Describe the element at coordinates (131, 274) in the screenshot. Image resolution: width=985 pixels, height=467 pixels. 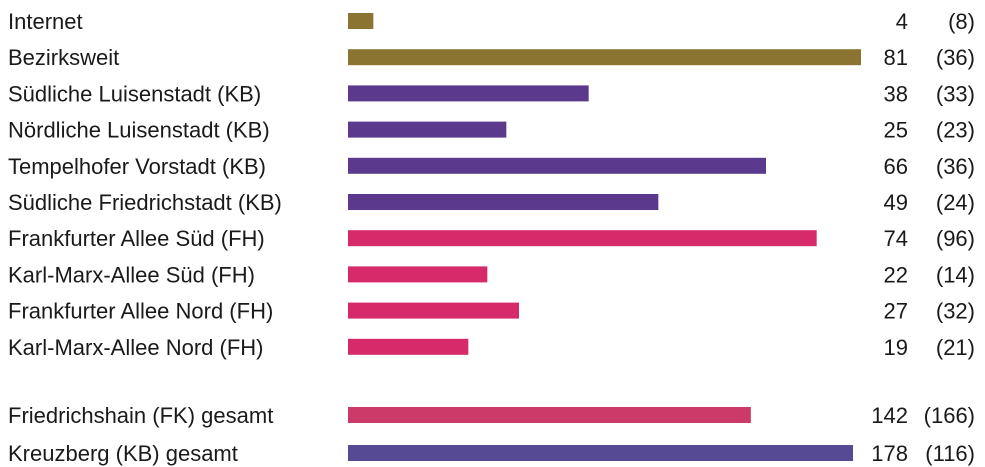
I see `category-label-7: Karl-Marx-Allee Süd (FH)` at that location.